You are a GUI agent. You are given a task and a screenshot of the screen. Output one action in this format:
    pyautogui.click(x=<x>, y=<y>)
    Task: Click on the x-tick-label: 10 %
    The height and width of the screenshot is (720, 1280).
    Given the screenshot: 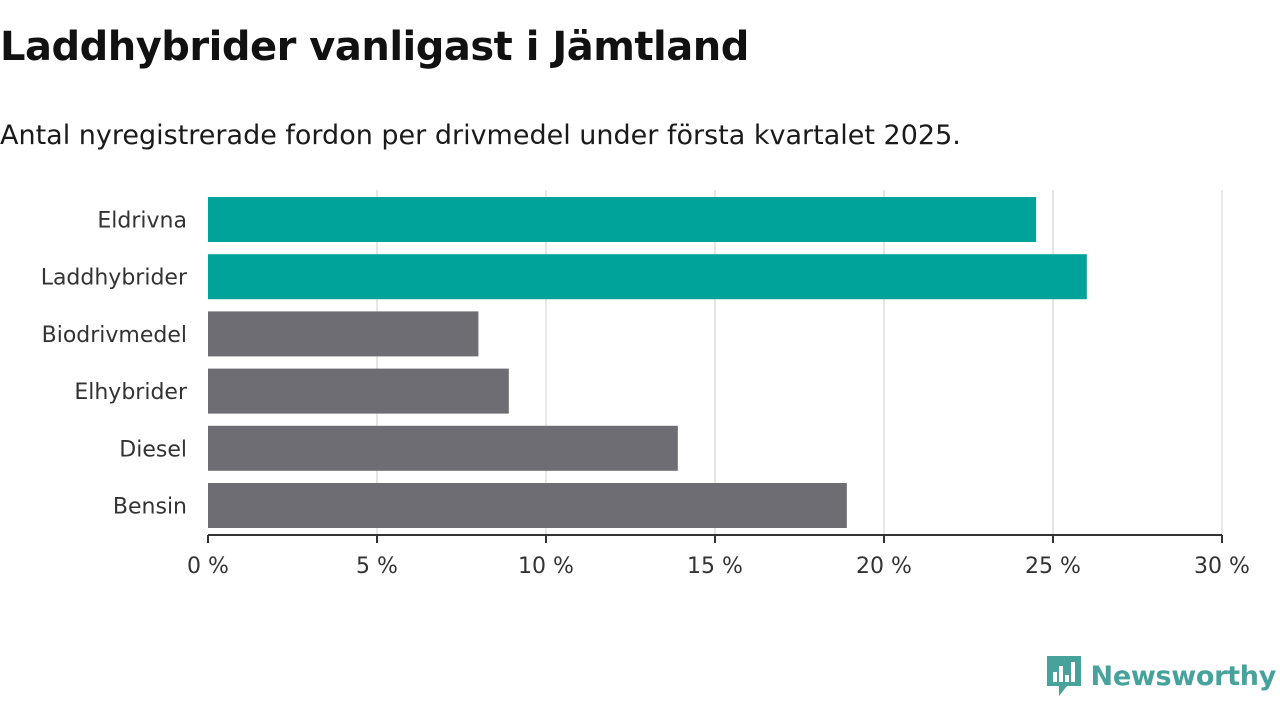 What is the action you would take?
    pyautogui.click(x=546, y=566)
    